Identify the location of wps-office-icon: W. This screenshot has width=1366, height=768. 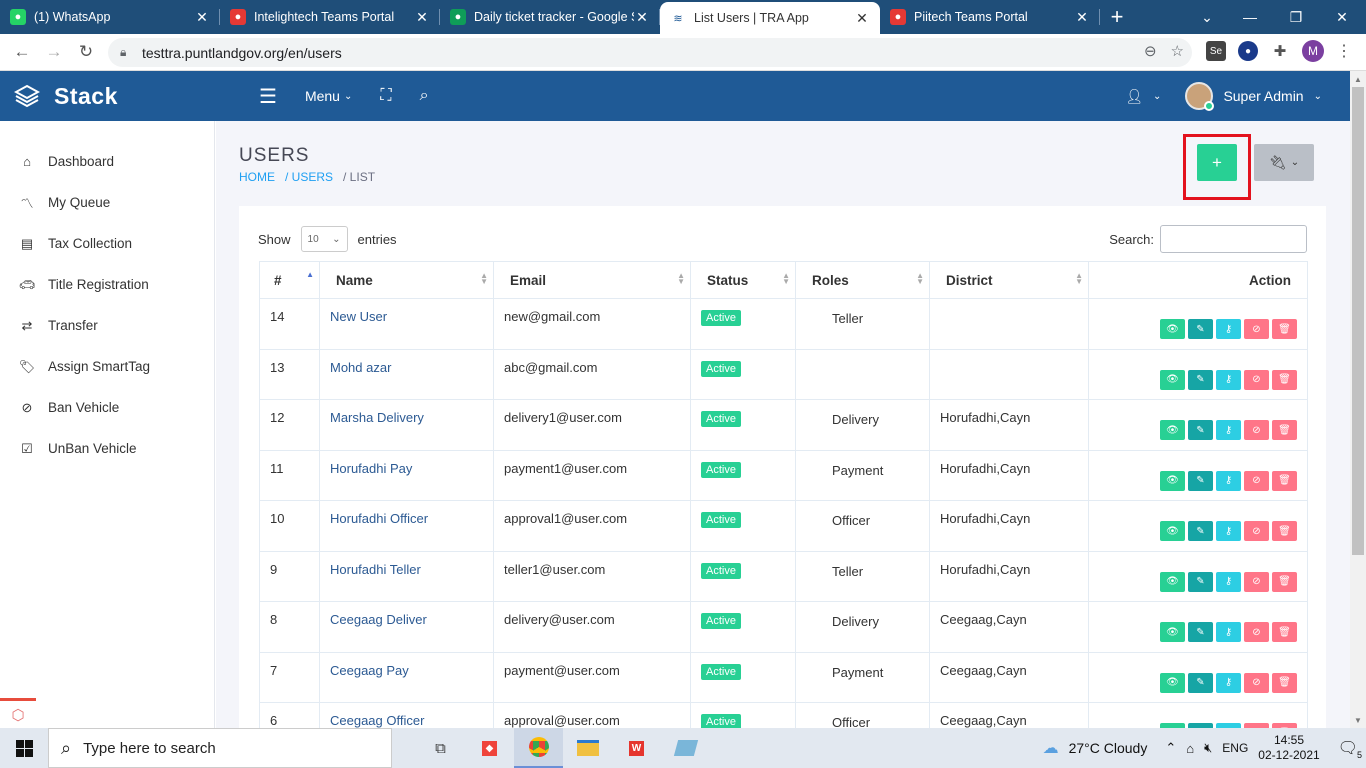
(636, 748).